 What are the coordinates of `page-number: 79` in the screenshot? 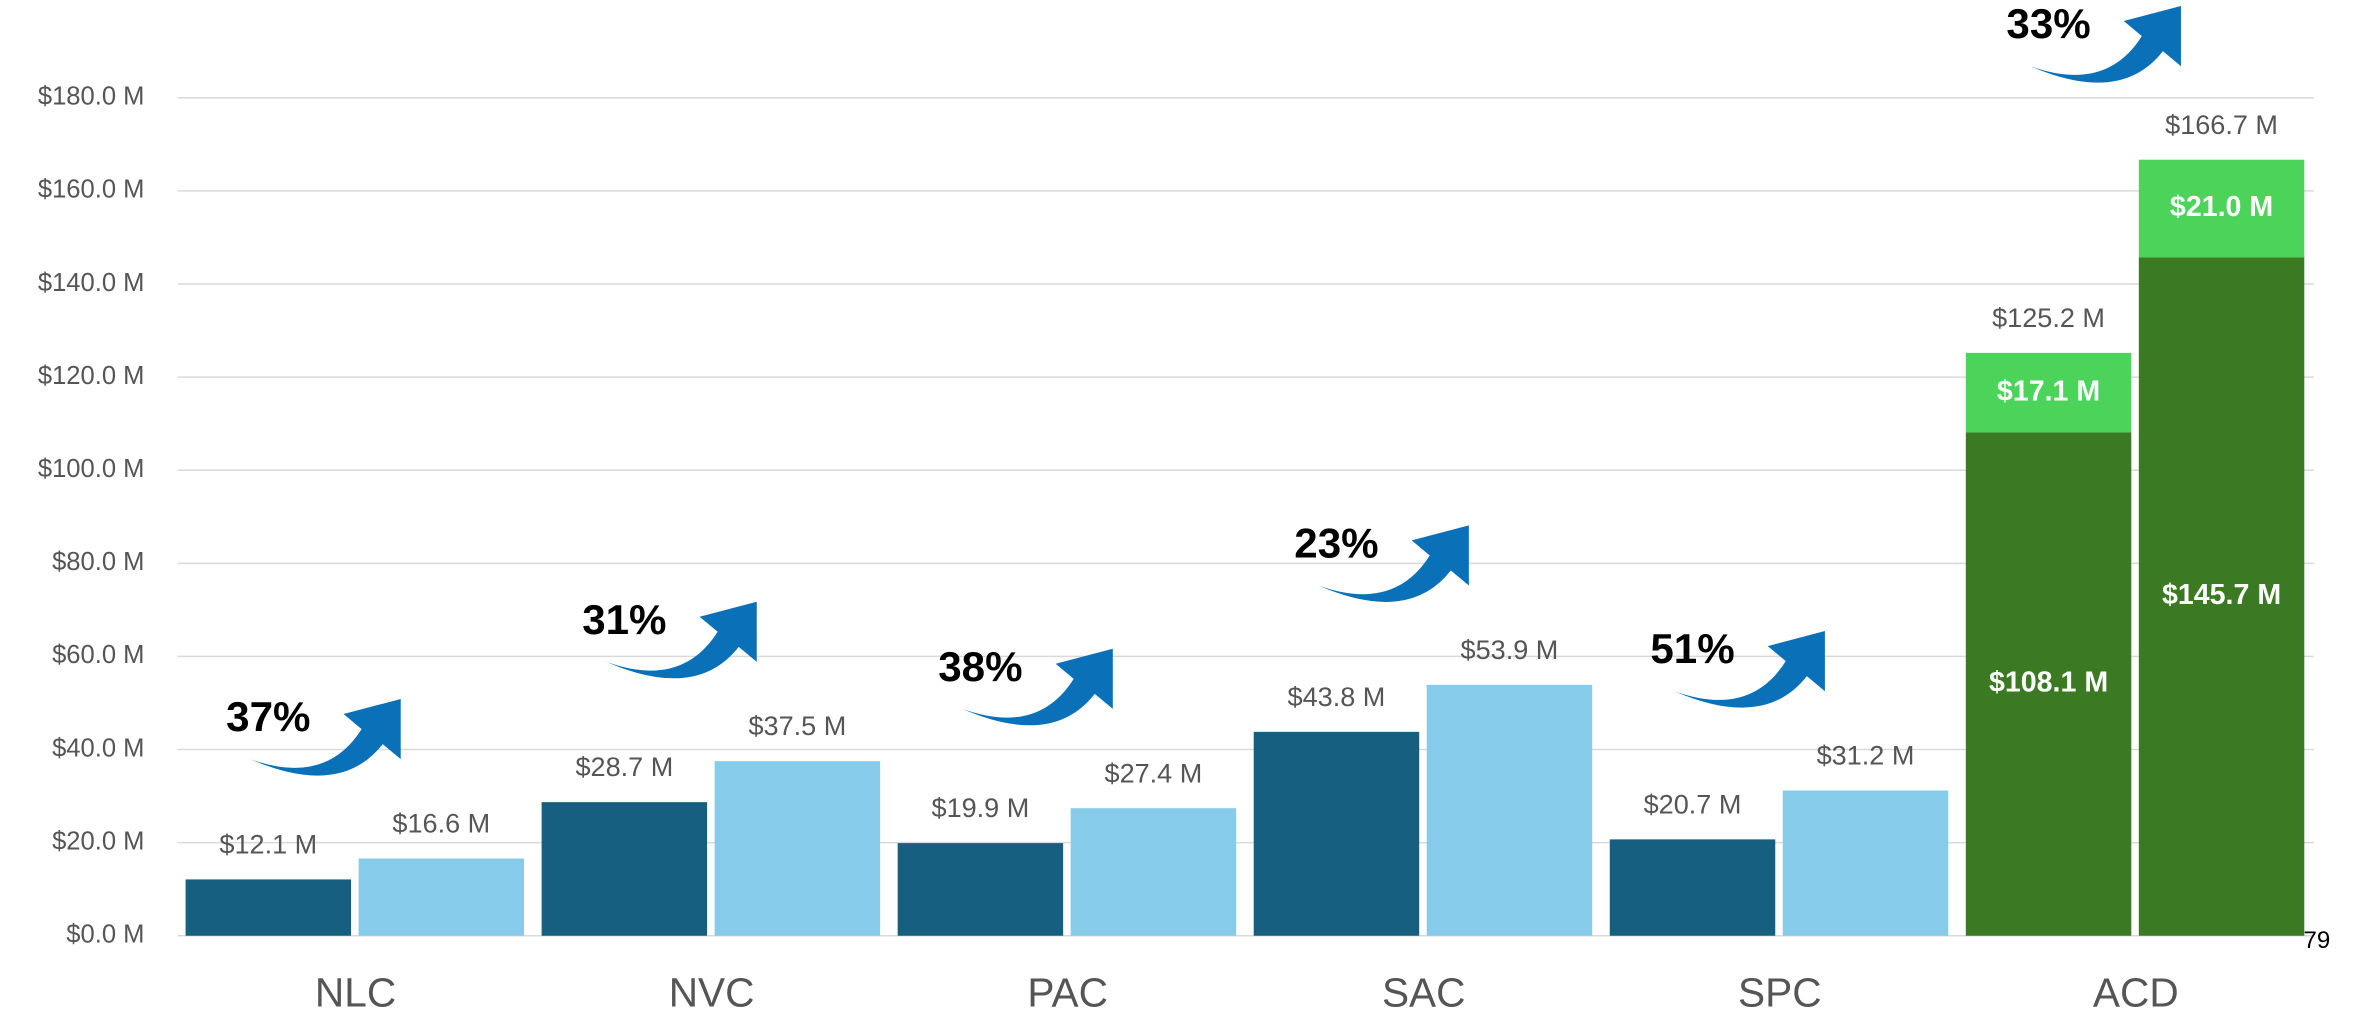 It's located at (2316, 940).